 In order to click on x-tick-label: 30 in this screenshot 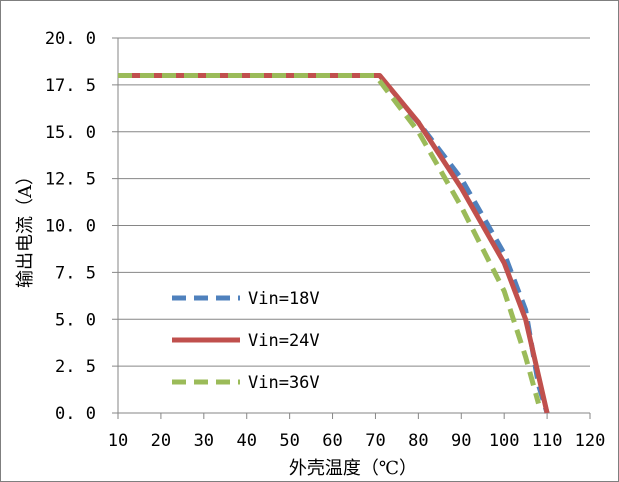, I will do `click(204, 441)`.